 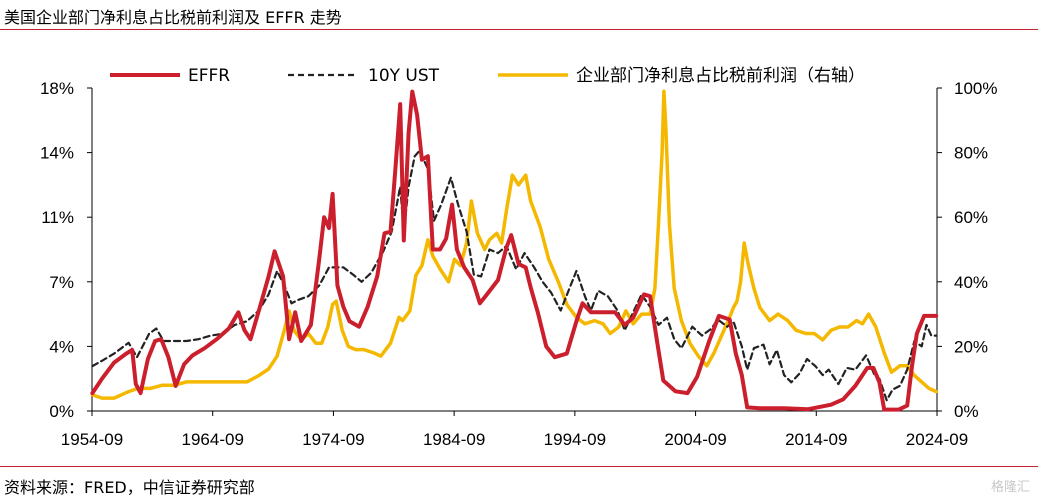 What do you see at coordinates (519, 466) in the screenshot?
I see `source-rule` at bounding box center [519, 466].